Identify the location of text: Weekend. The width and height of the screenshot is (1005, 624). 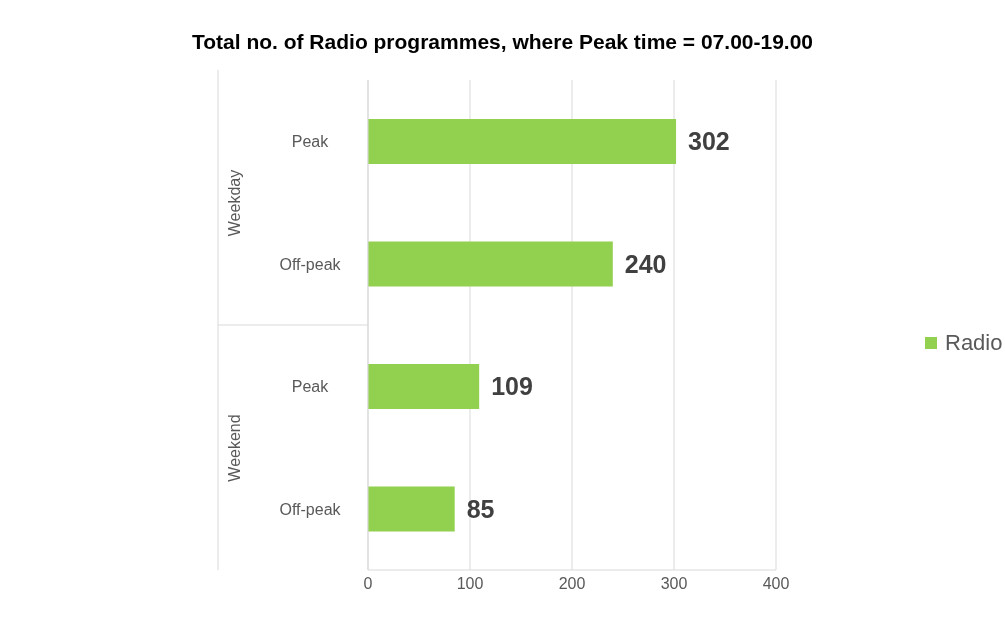
(234, 448).